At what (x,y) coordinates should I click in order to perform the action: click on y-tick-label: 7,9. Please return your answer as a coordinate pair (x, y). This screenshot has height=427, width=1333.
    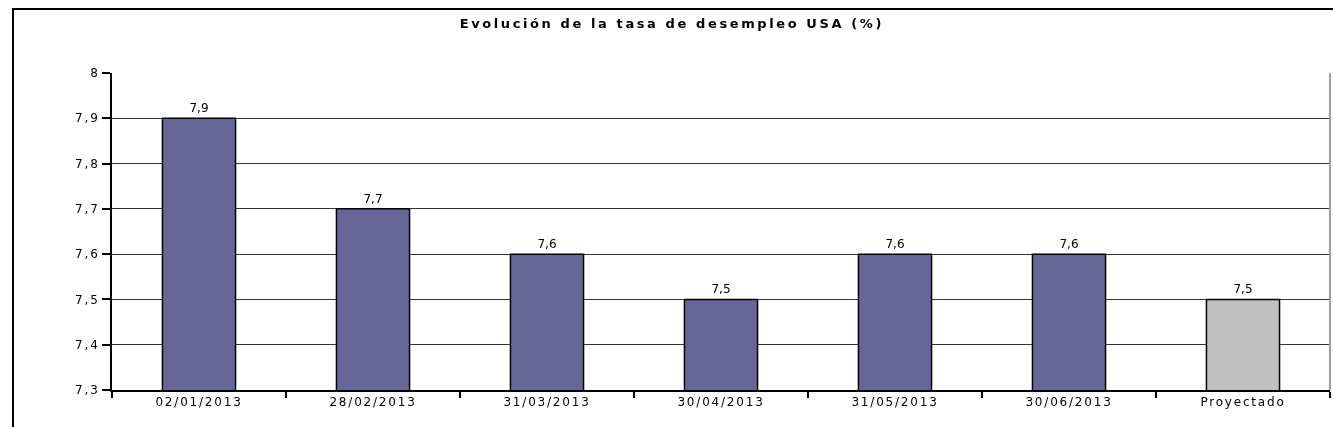
    Looking at the image, I should click on (87, 118).